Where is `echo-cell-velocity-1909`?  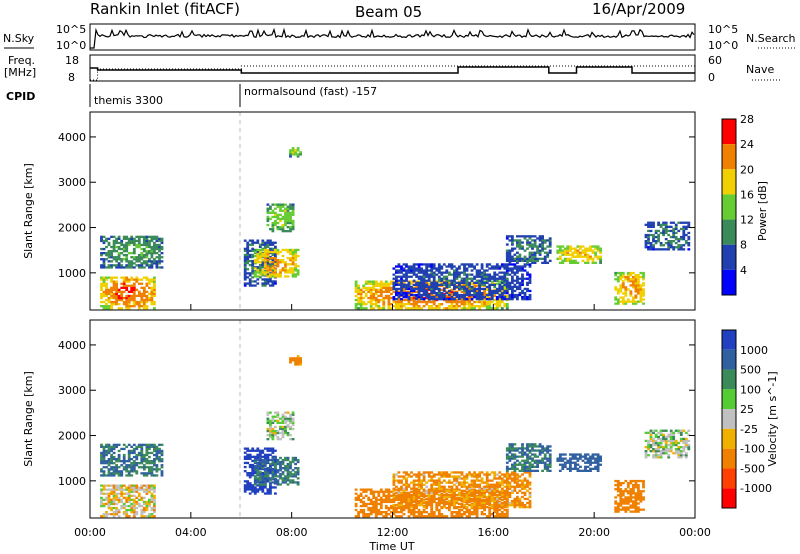 echo-cell-velocity-1909 is located at coordinates (487, 507).